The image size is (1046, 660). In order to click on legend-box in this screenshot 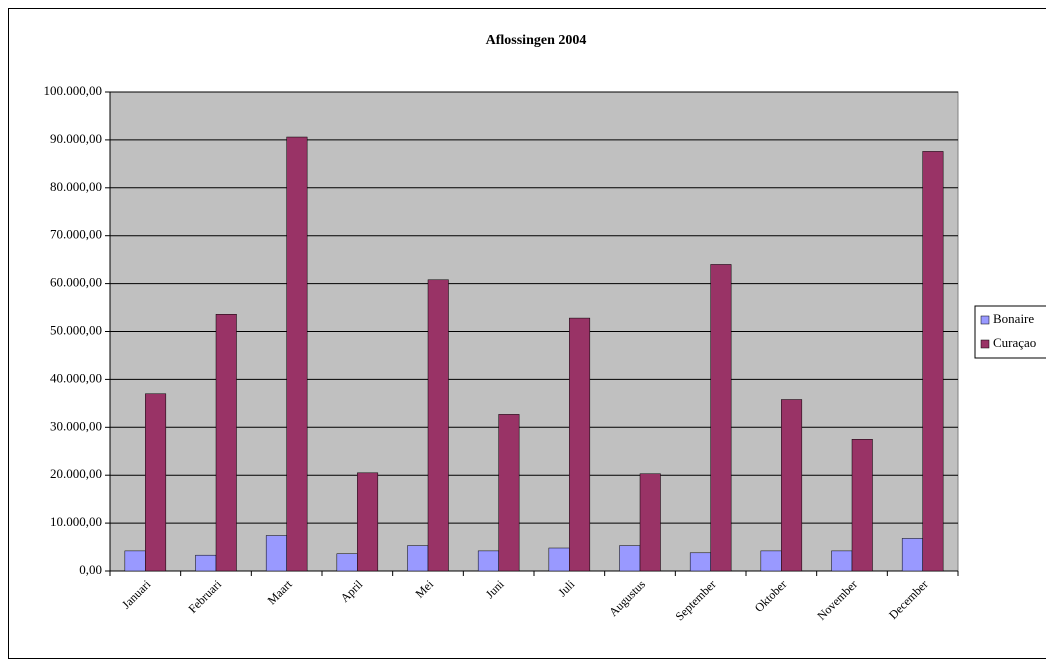, I will do `click(1010, 332)`.